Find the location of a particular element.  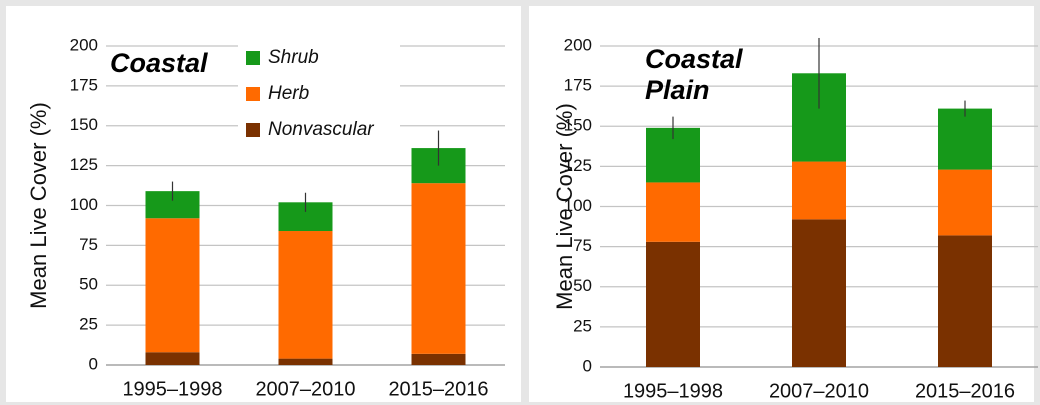

legend-label: Nonvascular is located at coordinates (321, 129).